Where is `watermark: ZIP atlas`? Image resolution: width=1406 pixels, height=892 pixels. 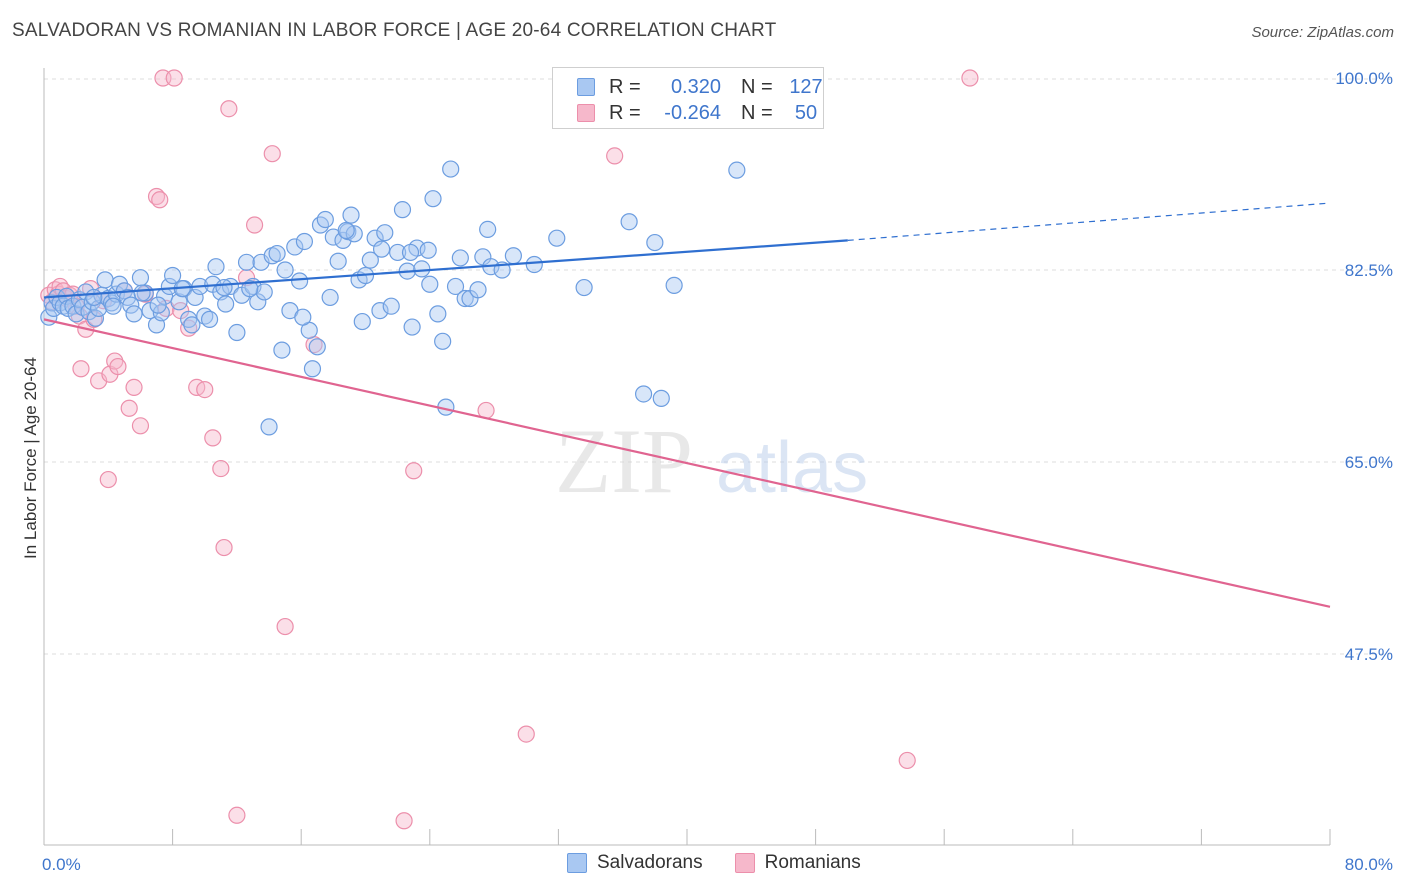 watermark: ZIP atlas is located at coordinates (711, 461).